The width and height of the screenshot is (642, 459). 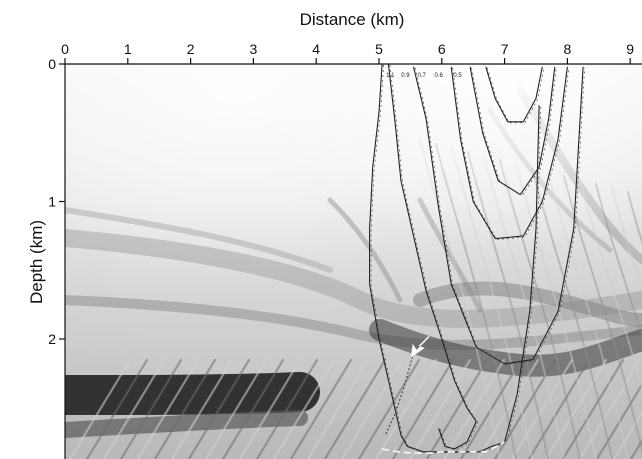 What do you see at coordinates (347, 52) in the screenshot?
I see `x-ticks: 0 1 2 3 4 5 6 7 8 9` at bounding box center [347, 52].